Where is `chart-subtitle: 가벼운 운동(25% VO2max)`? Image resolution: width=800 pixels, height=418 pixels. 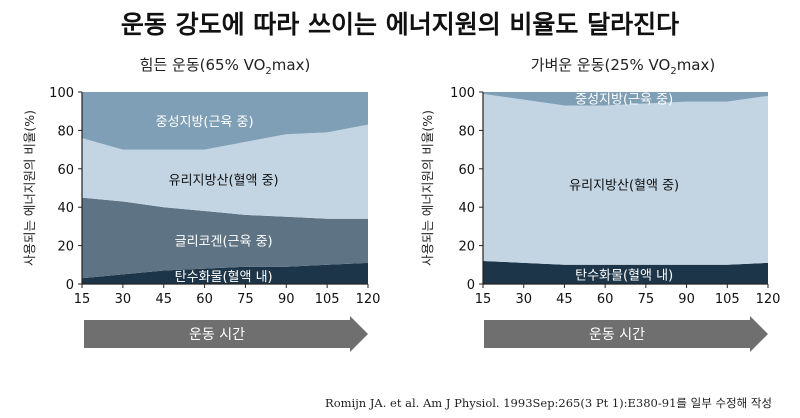
chart-subtitle: 가벼운 운동(25% VO2max) is located at coordinates (623, 66).